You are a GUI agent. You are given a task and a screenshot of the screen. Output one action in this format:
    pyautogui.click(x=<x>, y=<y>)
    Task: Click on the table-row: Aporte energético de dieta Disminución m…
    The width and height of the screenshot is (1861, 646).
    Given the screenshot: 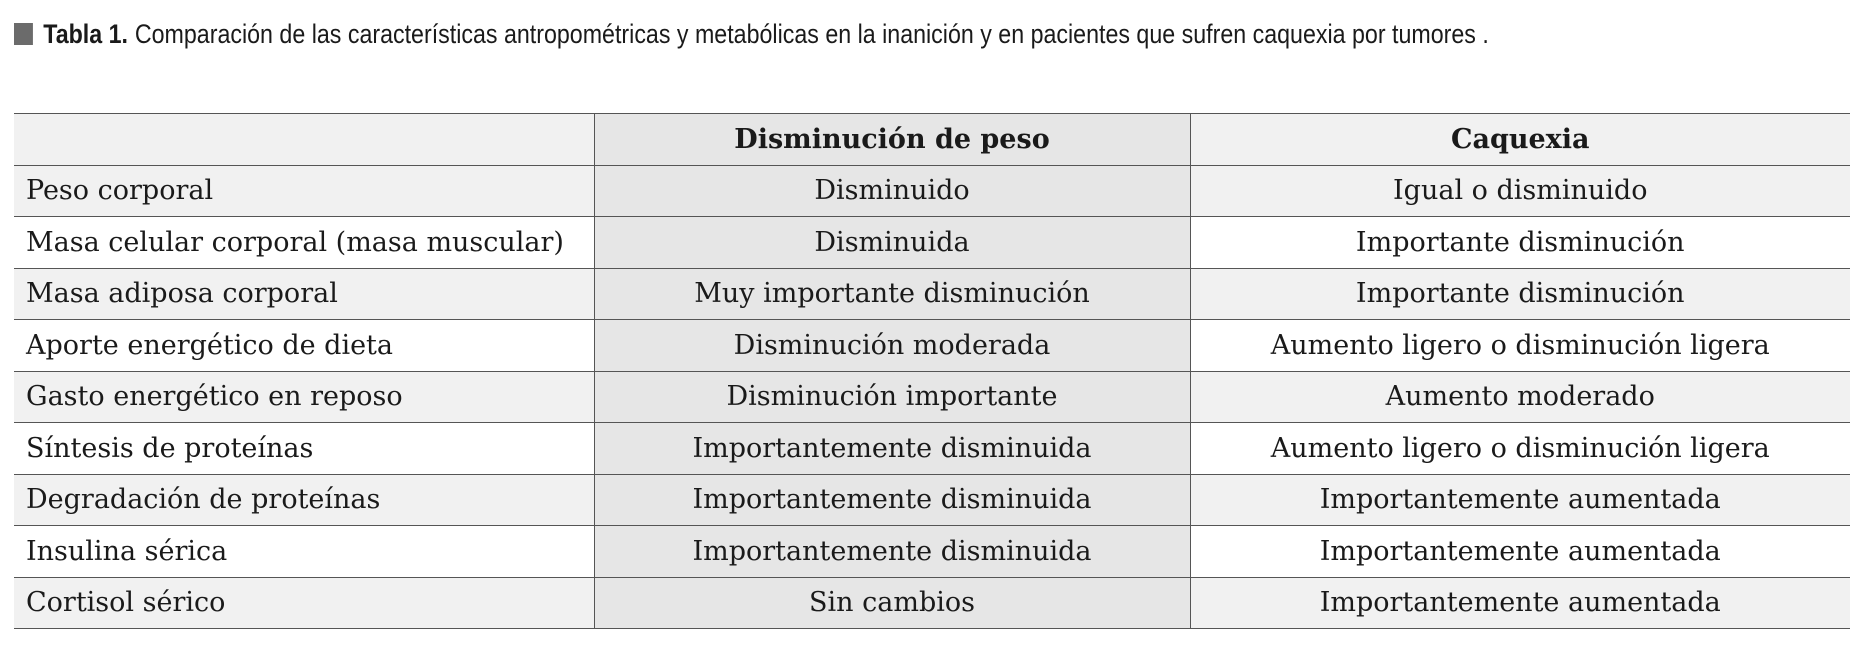 What is the action you would take?
    pyautogui.click(x=932, y=345)
    